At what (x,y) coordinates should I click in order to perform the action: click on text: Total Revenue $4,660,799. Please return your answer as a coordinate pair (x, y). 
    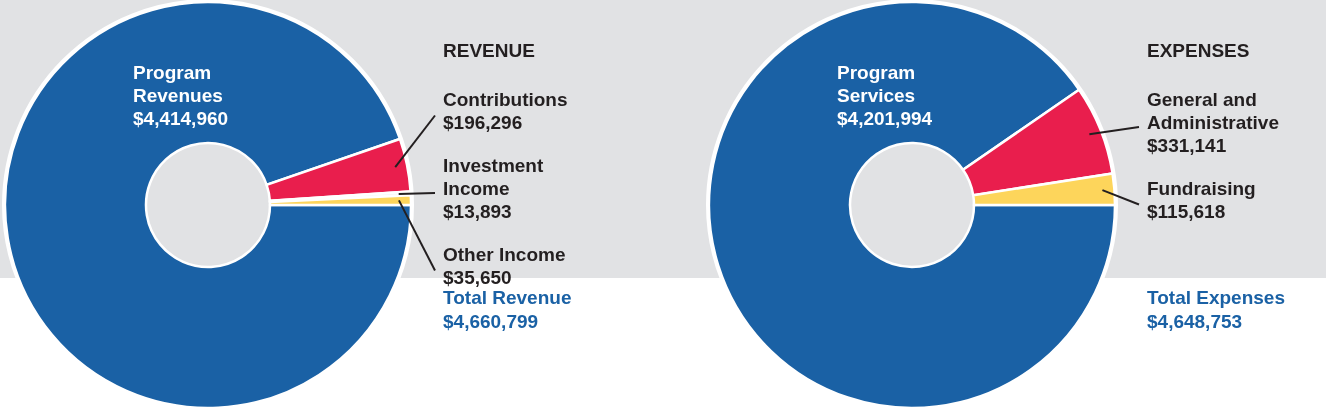
    Looking at the image, I should click on (507, 309).